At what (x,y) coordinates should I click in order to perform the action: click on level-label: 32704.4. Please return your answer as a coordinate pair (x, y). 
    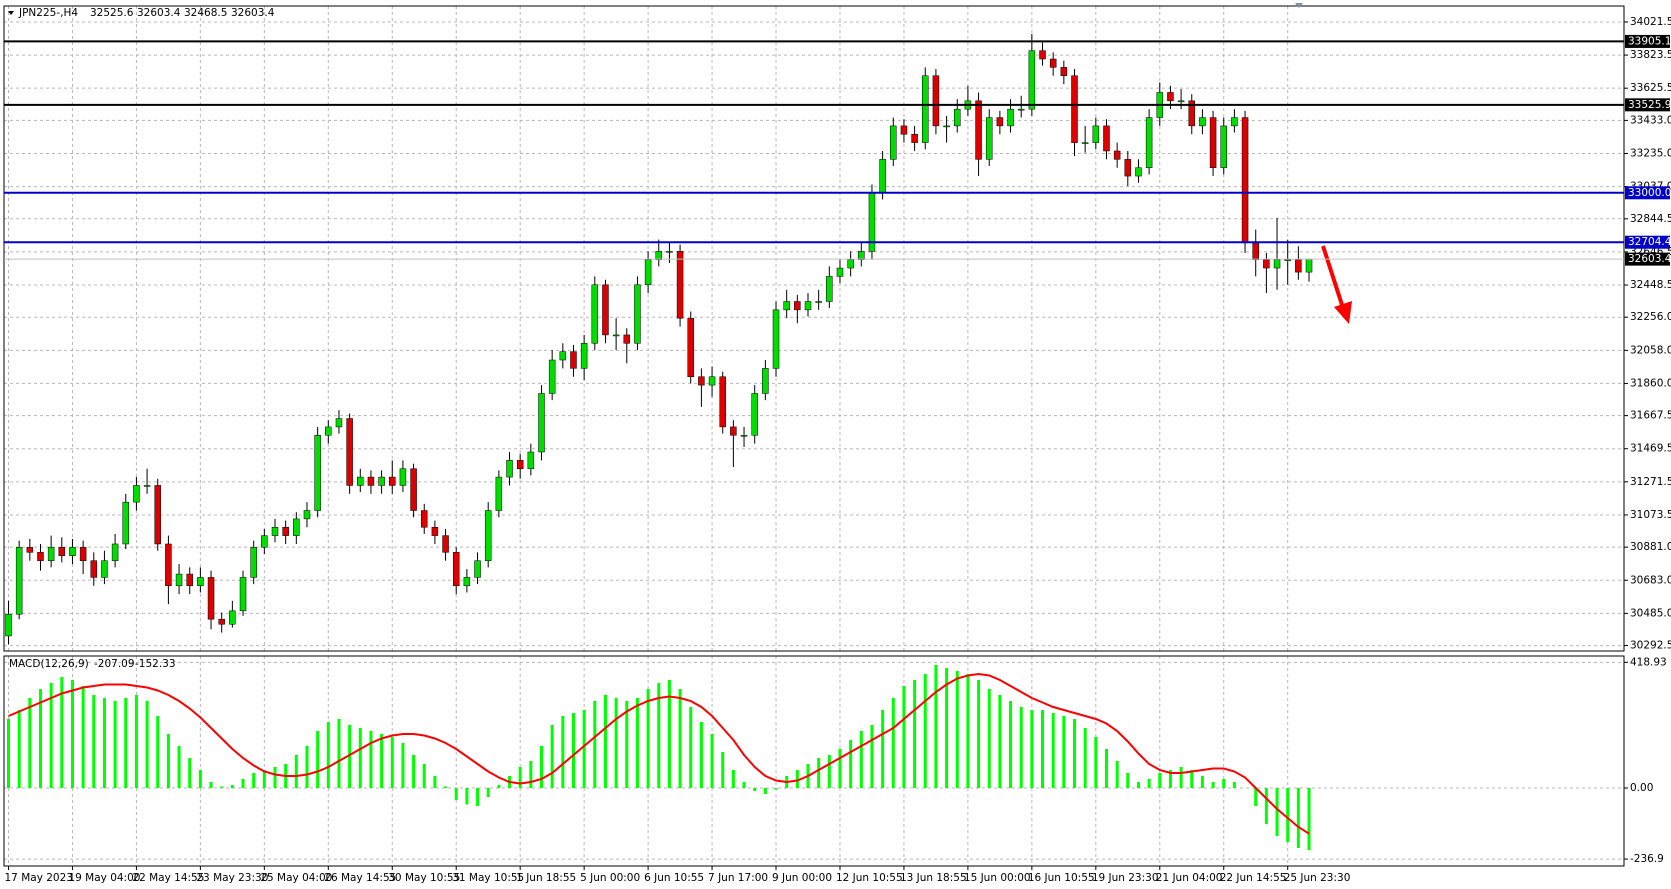
    Looking at the image, I should click on (1649, 242).